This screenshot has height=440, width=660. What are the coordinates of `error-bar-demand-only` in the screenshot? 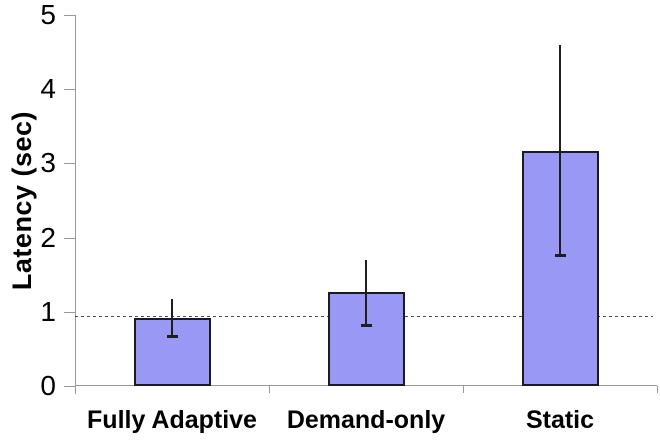 It's located at (366, 292).